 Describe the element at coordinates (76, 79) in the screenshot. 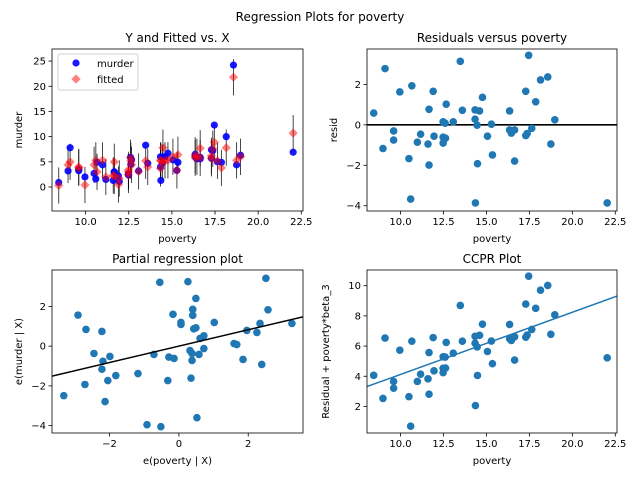

I see `legend-fitted-marker` at that location.